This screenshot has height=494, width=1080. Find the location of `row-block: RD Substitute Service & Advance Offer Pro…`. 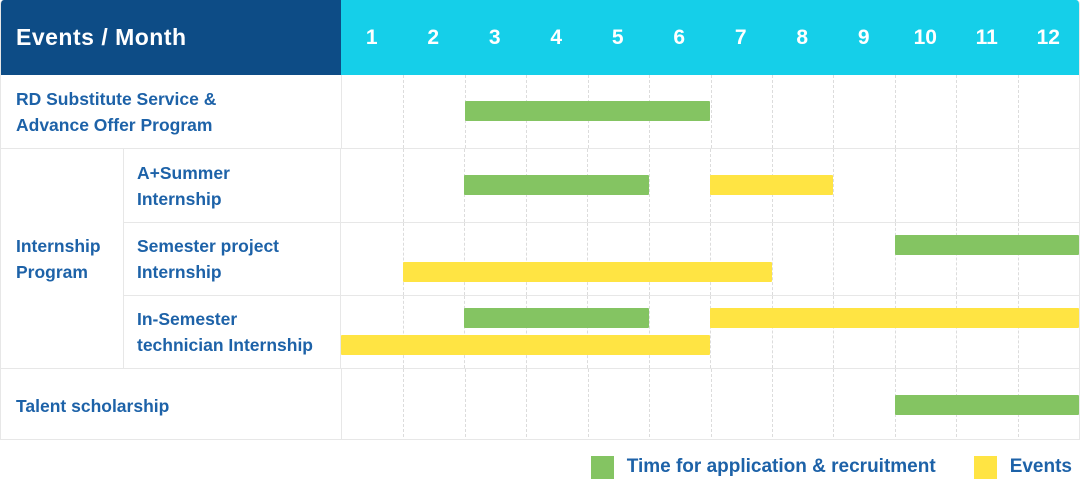

row-block: RD Substitute Service & Advance Offer Pro… is located at coordinates (540, 111).